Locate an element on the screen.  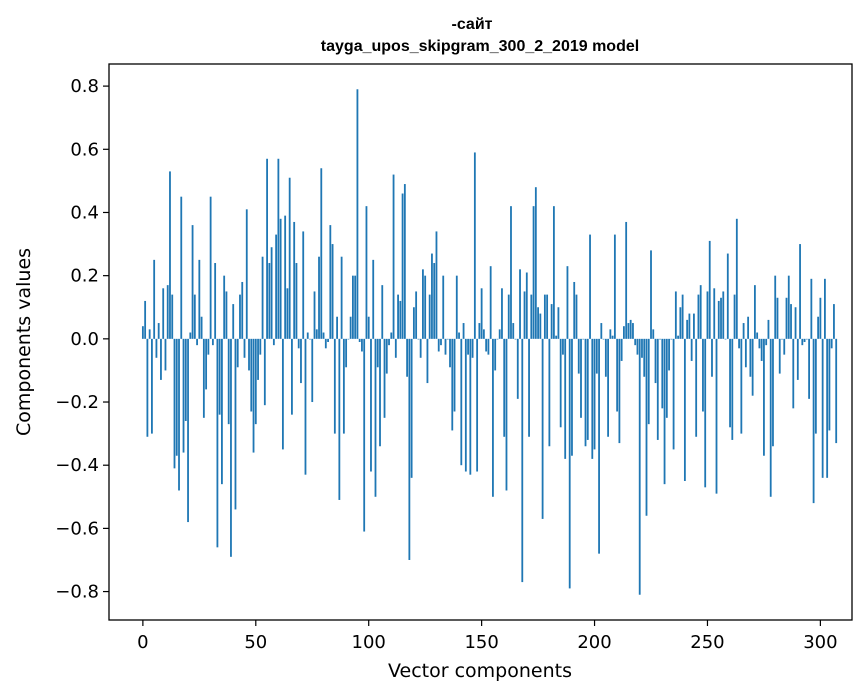
x-tick-label: 0 is located at coordinates (142, 642).